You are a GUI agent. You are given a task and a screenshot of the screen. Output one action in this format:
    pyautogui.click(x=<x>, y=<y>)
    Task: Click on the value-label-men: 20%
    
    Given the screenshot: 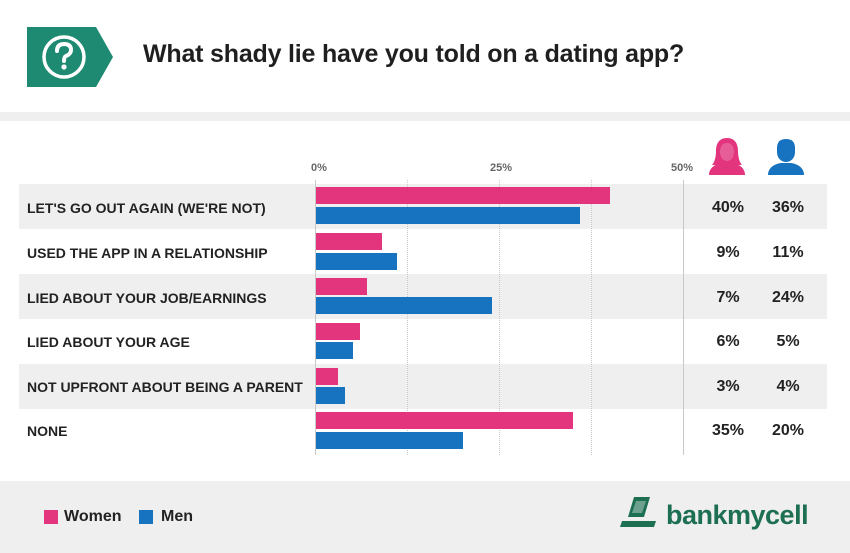 What is the action you would take?
    pyautogui.click(x=788, y=430)
    